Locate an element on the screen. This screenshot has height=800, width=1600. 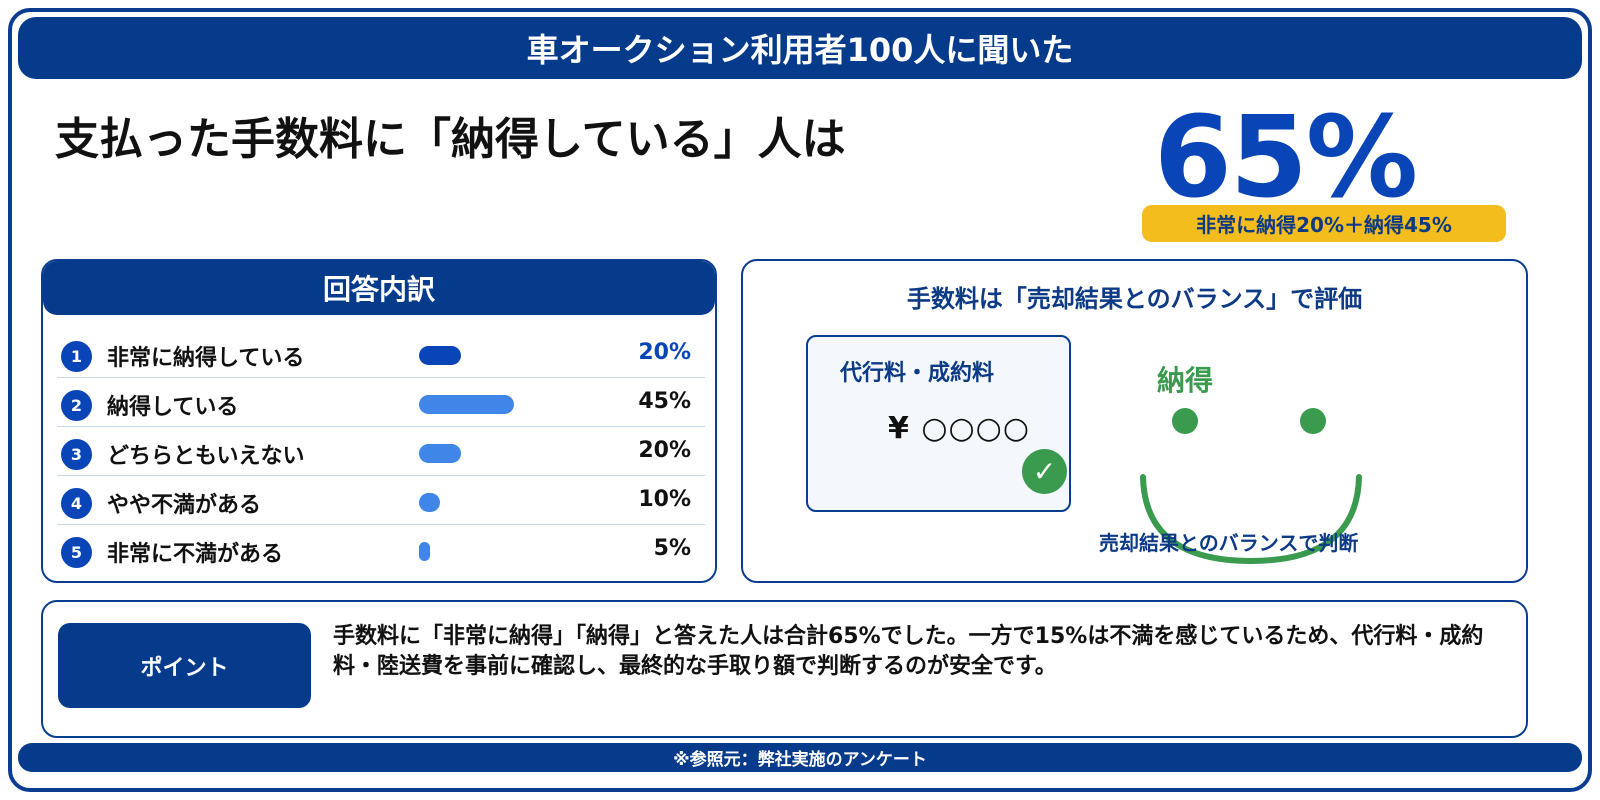
row-category-label: 非常に納得している is located at coordinates (206, 358).